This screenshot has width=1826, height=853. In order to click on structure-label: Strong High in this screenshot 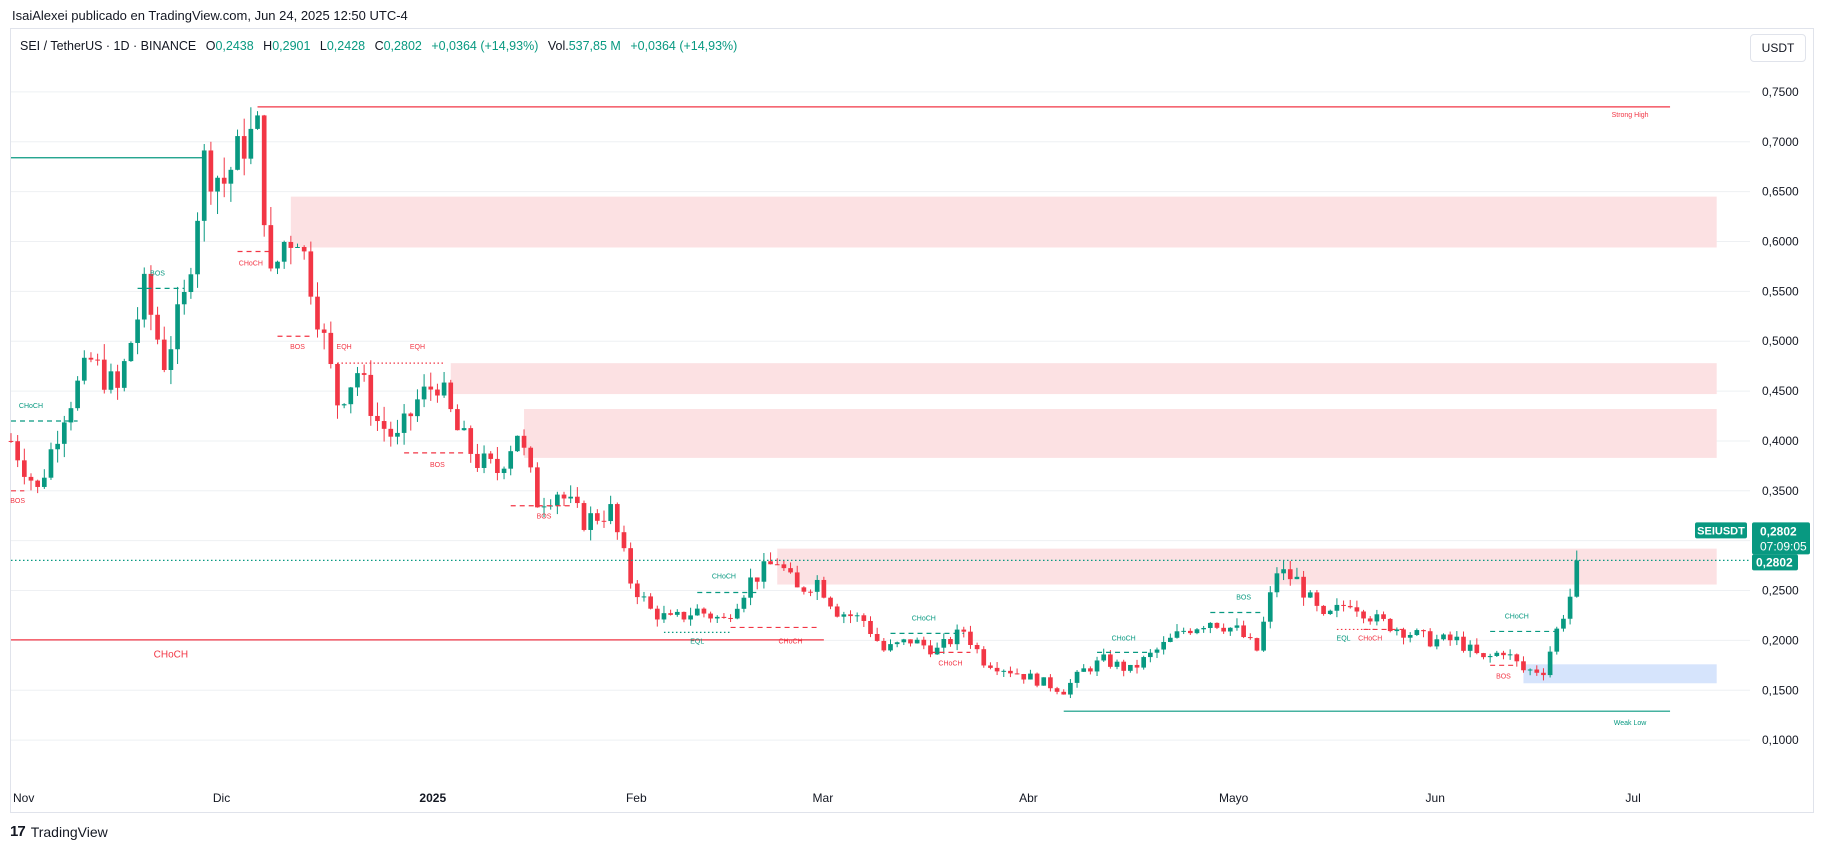, I will do `click(1630, 115)`.